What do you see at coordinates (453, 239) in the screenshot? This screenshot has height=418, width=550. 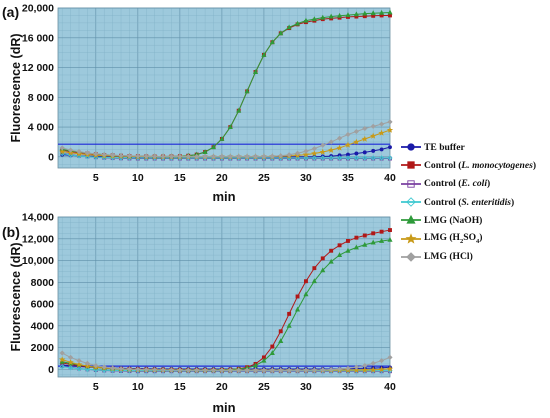 I see `legend-label: LMG (H2SO4)` at bounding box center [453, 239].